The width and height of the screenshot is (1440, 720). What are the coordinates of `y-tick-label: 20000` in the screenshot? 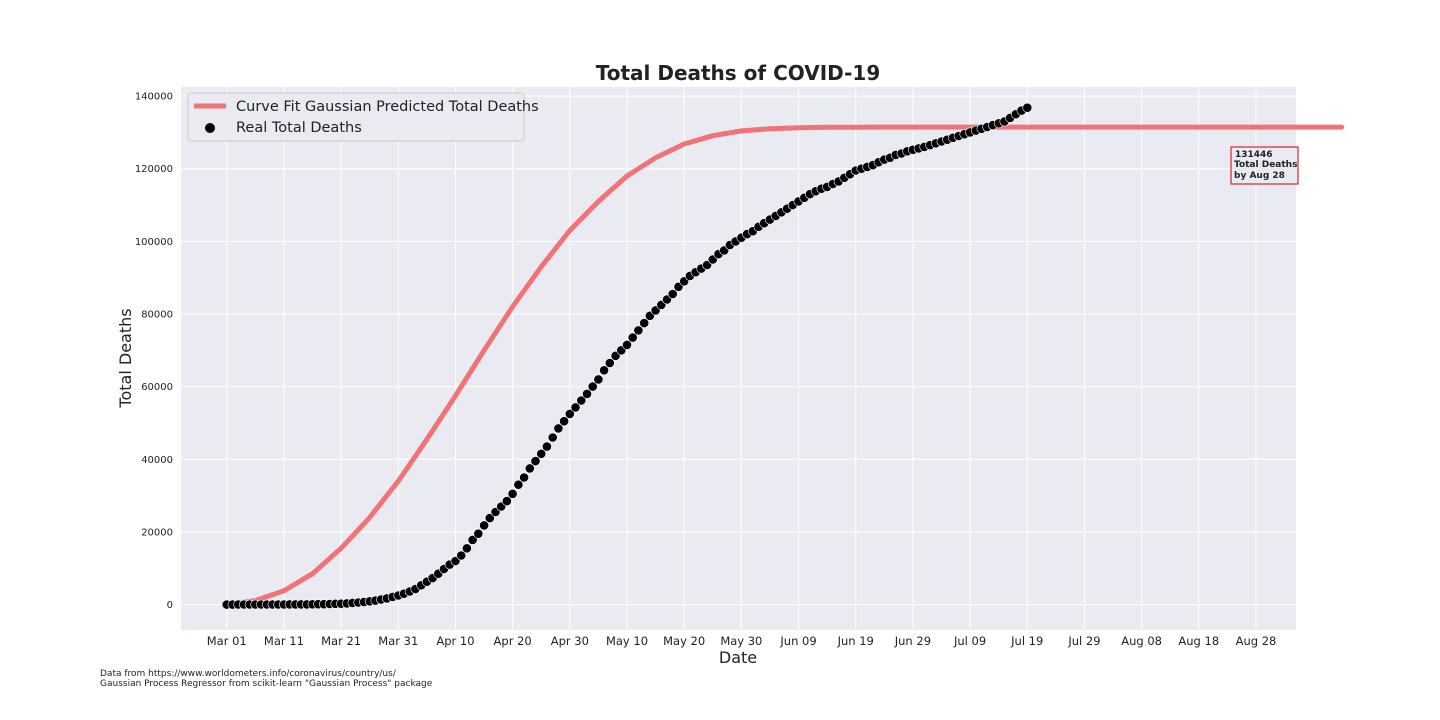 It's located at (157, 532).